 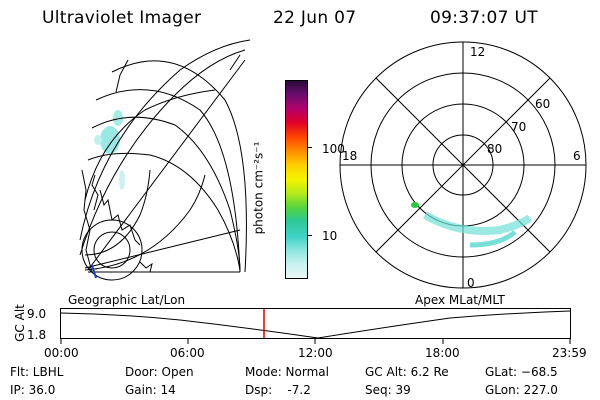 What do you see at coordinates (19, 323) in the screenshot?
I see `timeline-axis-label: GC Alt` at bounding box center [19, 323].